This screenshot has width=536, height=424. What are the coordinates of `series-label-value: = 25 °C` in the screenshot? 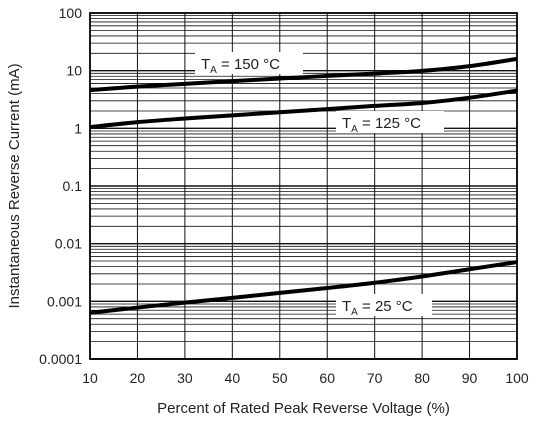 It's located at (385, 306).